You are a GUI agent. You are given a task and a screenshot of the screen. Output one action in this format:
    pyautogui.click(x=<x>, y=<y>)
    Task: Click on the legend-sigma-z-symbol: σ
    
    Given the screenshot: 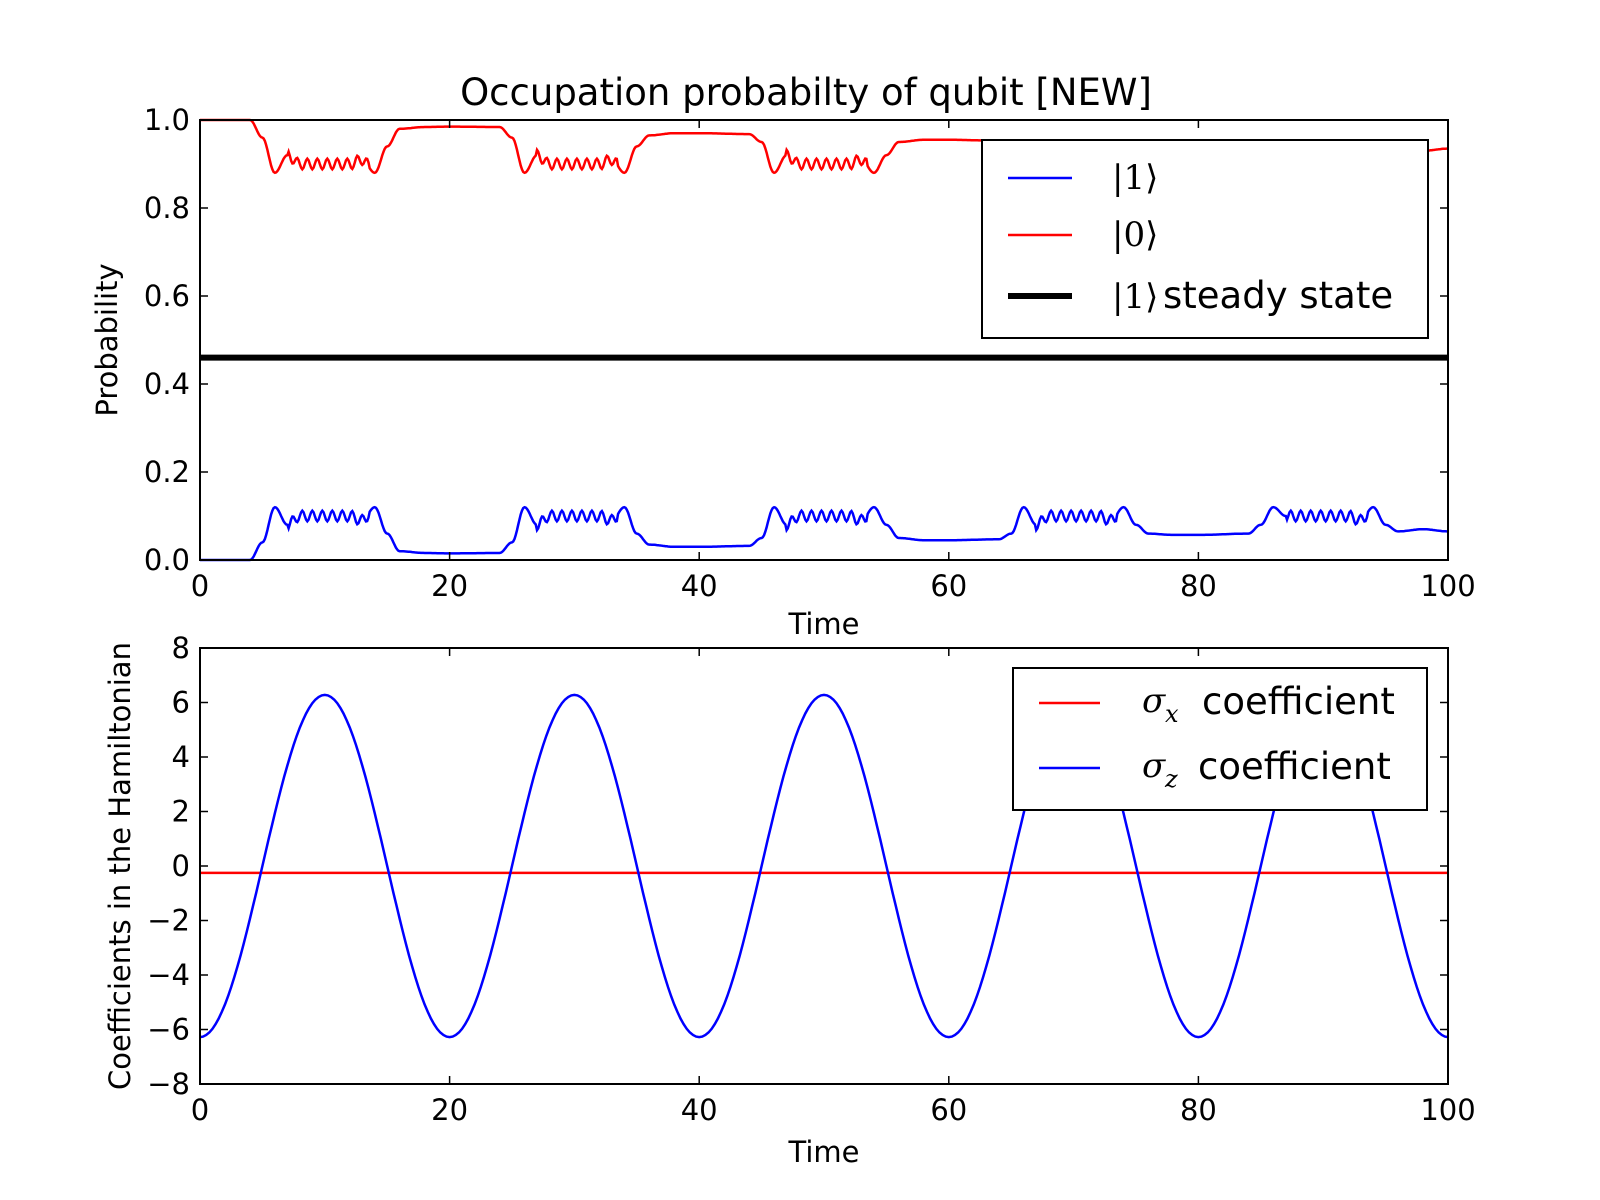 What is the action you would take?
    pyautogui.click(x=1154, y=766)
    